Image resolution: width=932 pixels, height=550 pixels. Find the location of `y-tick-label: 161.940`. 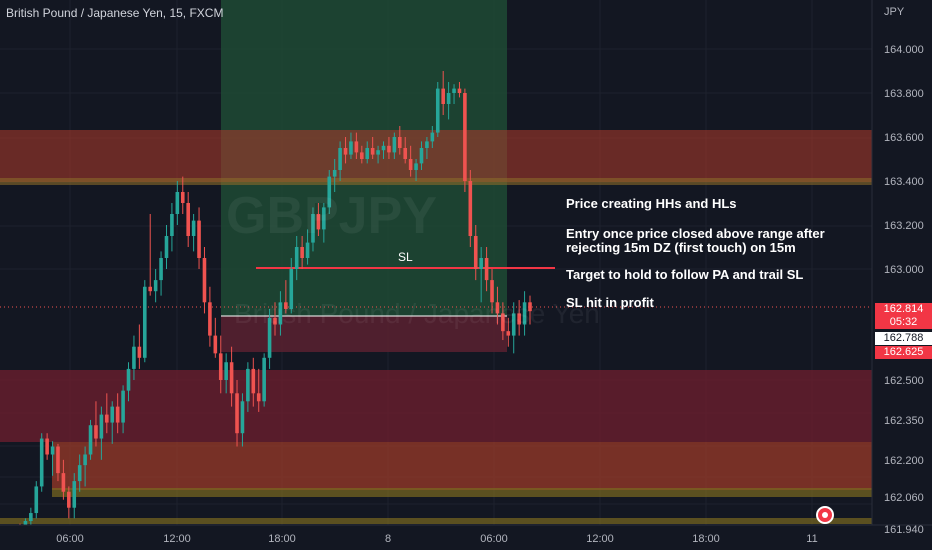

y-tick-label: 161.940 is located at coordinates (904, 530).